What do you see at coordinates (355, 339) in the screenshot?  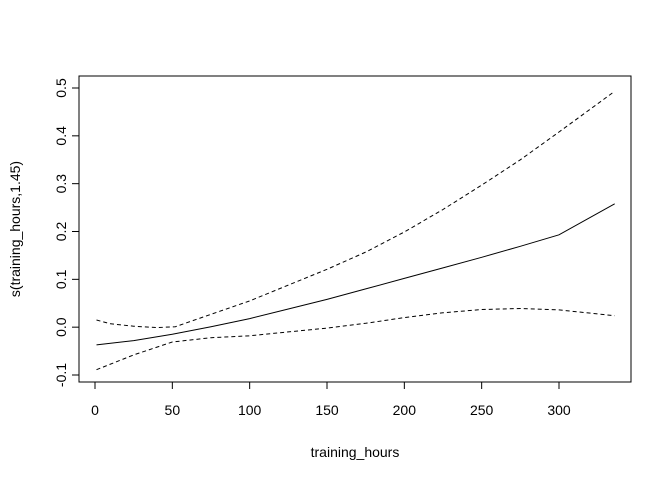 I see `series-lower-line` at bounding box center [355, 339].